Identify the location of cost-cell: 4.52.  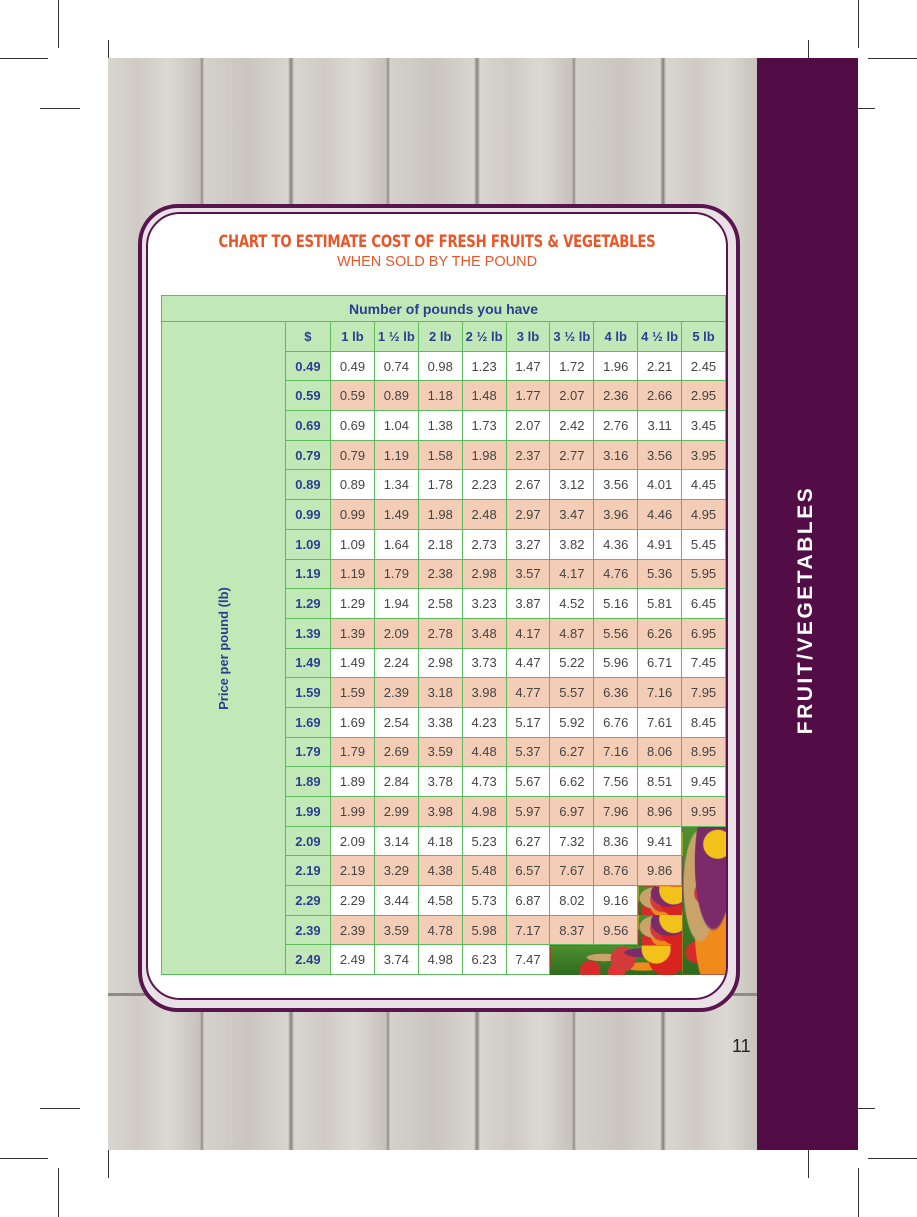
(572, 603).